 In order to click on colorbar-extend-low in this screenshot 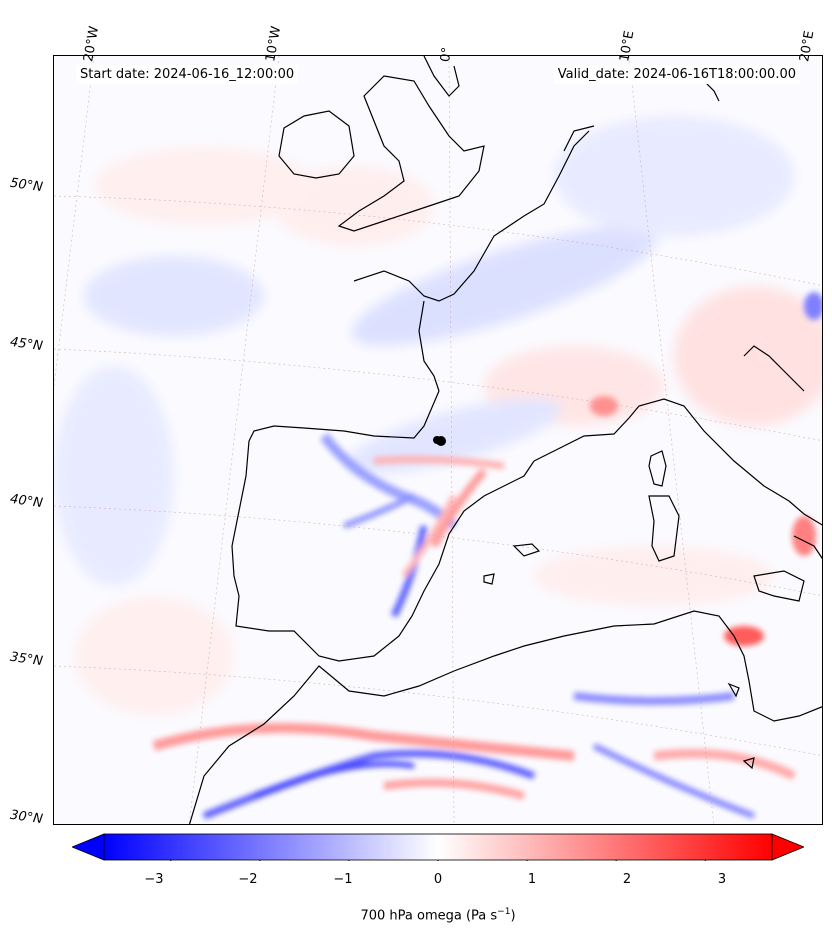, I will do `click(88, 847)`.